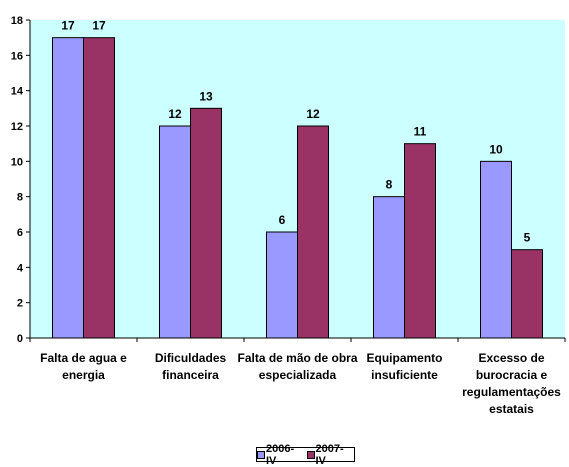  What do you see at coordinates (420, 132) in the screenshot?
I see `data-label: 11` at bounding box center [420, 132].